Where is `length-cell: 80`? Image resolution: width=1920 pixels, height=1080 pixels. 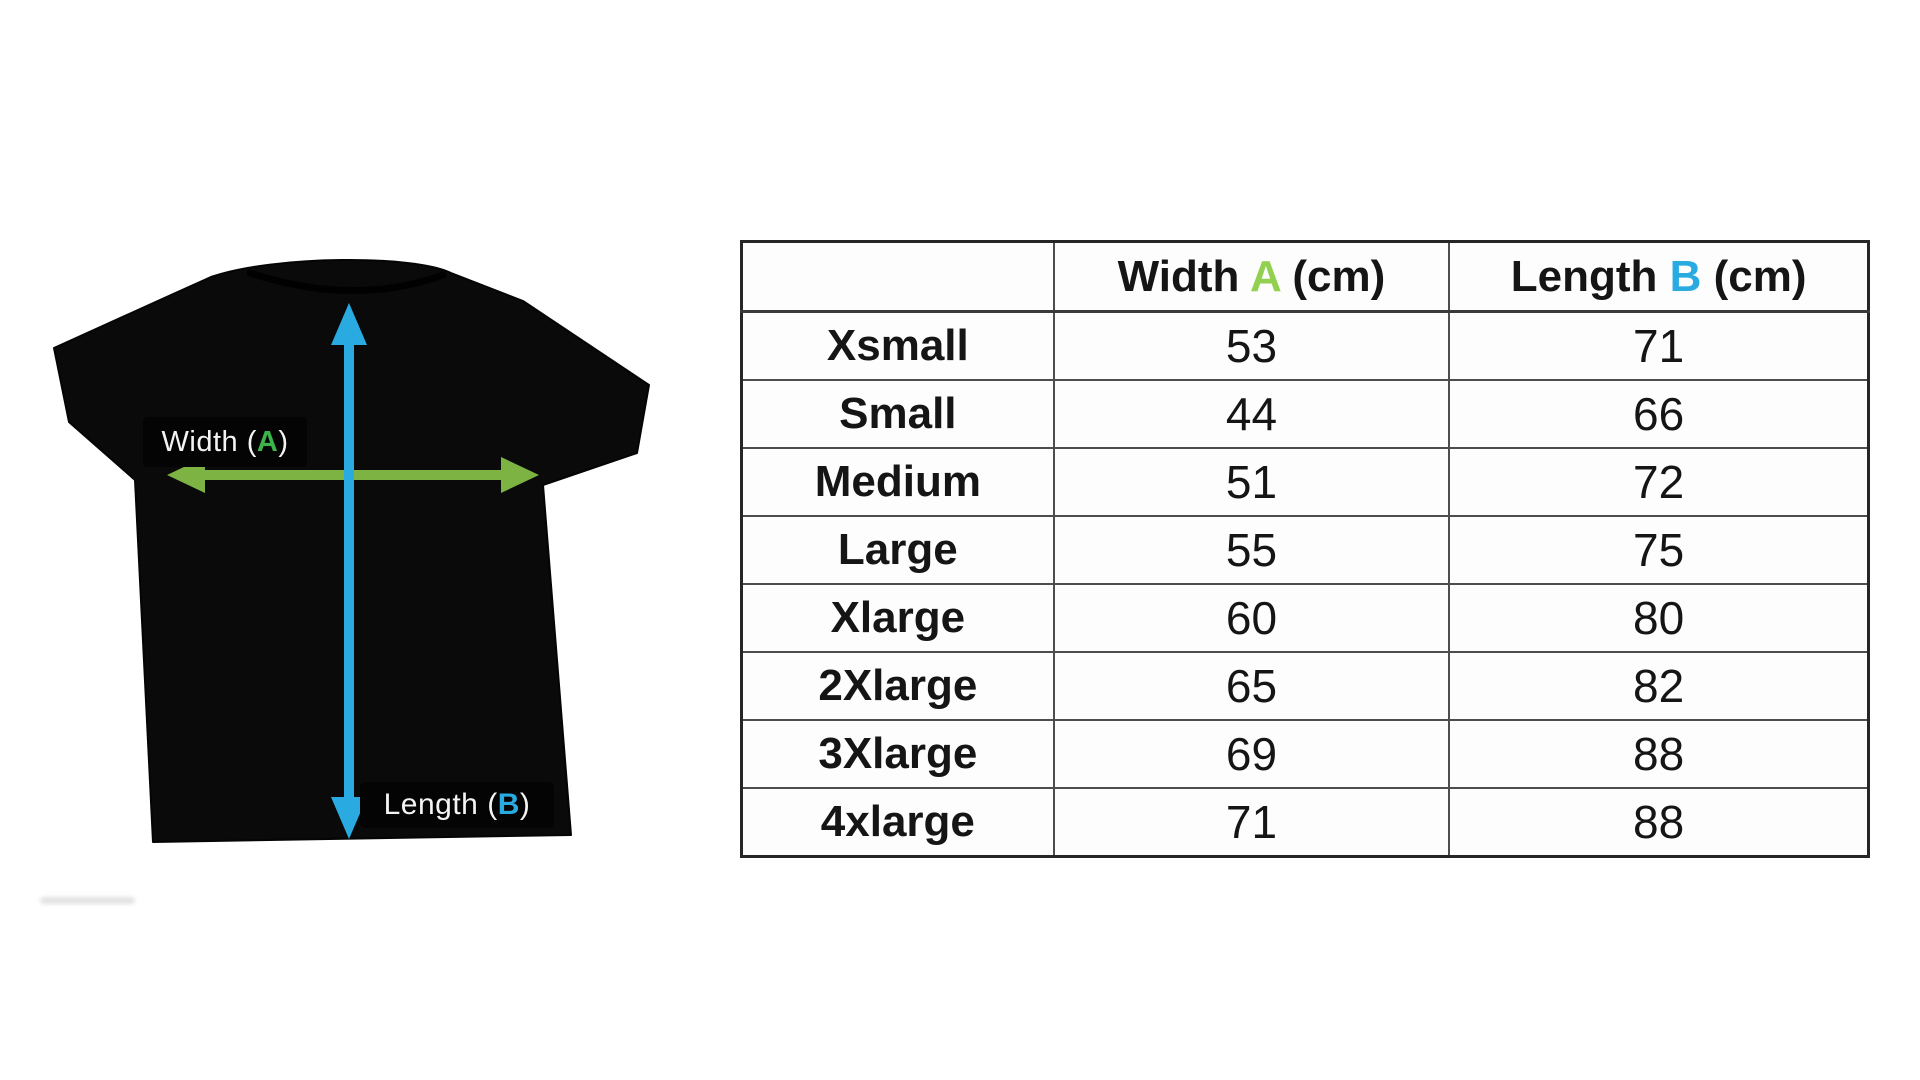
length-cell: 80 is located at coordinates (1659, 617).